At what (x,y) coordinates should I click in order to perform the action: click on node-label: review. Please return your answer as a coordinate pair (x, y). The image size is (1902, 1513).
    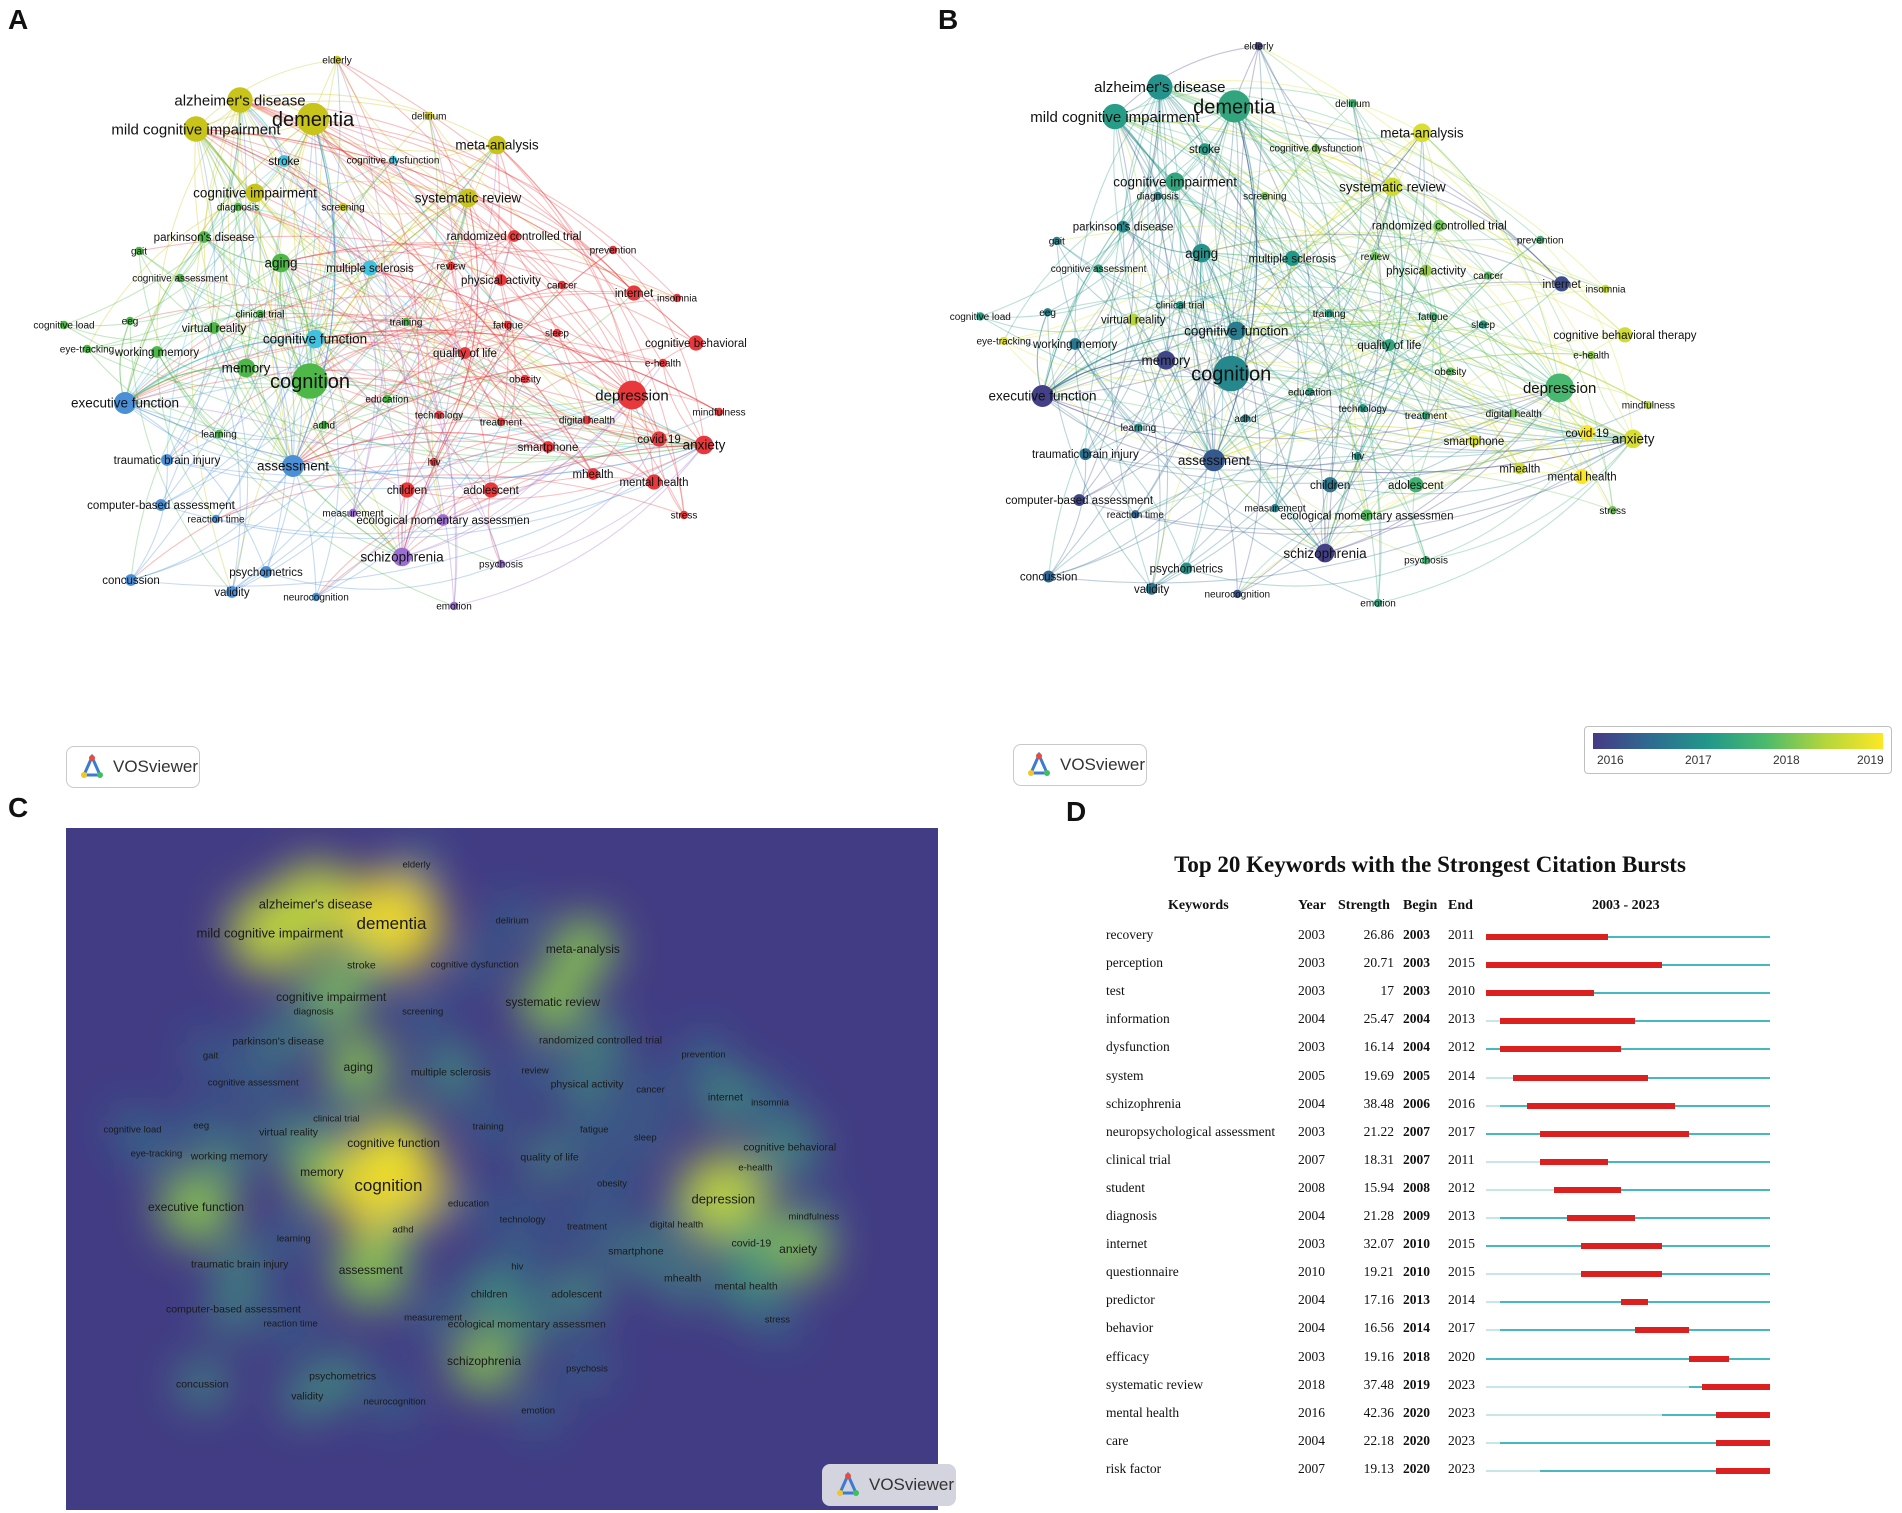
    Looking at the image, I should click on (452, 267).